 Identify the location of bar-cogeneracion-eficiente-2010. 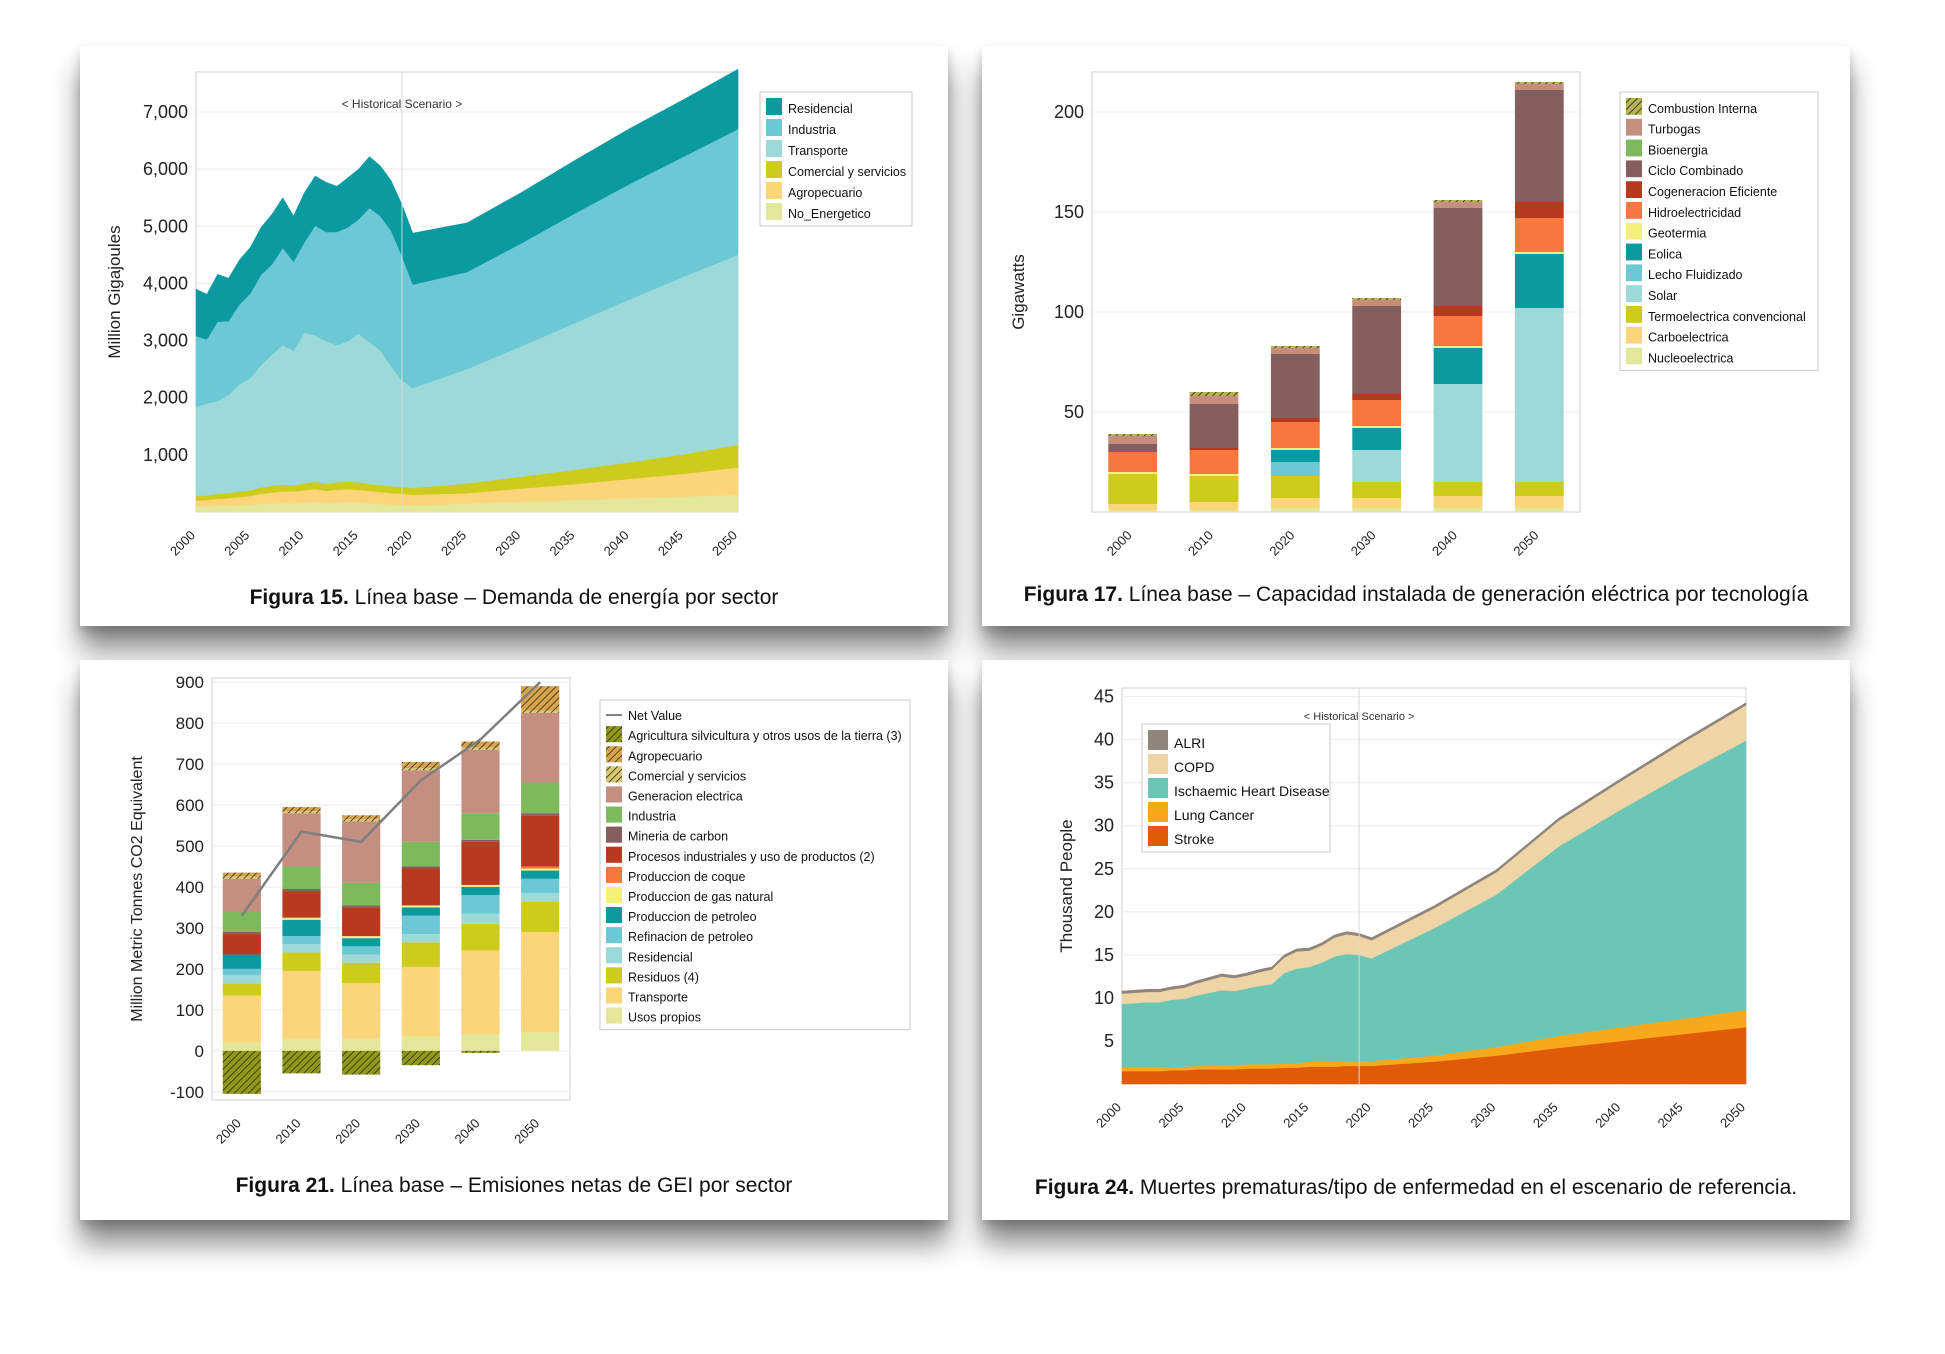
(1214, 449).